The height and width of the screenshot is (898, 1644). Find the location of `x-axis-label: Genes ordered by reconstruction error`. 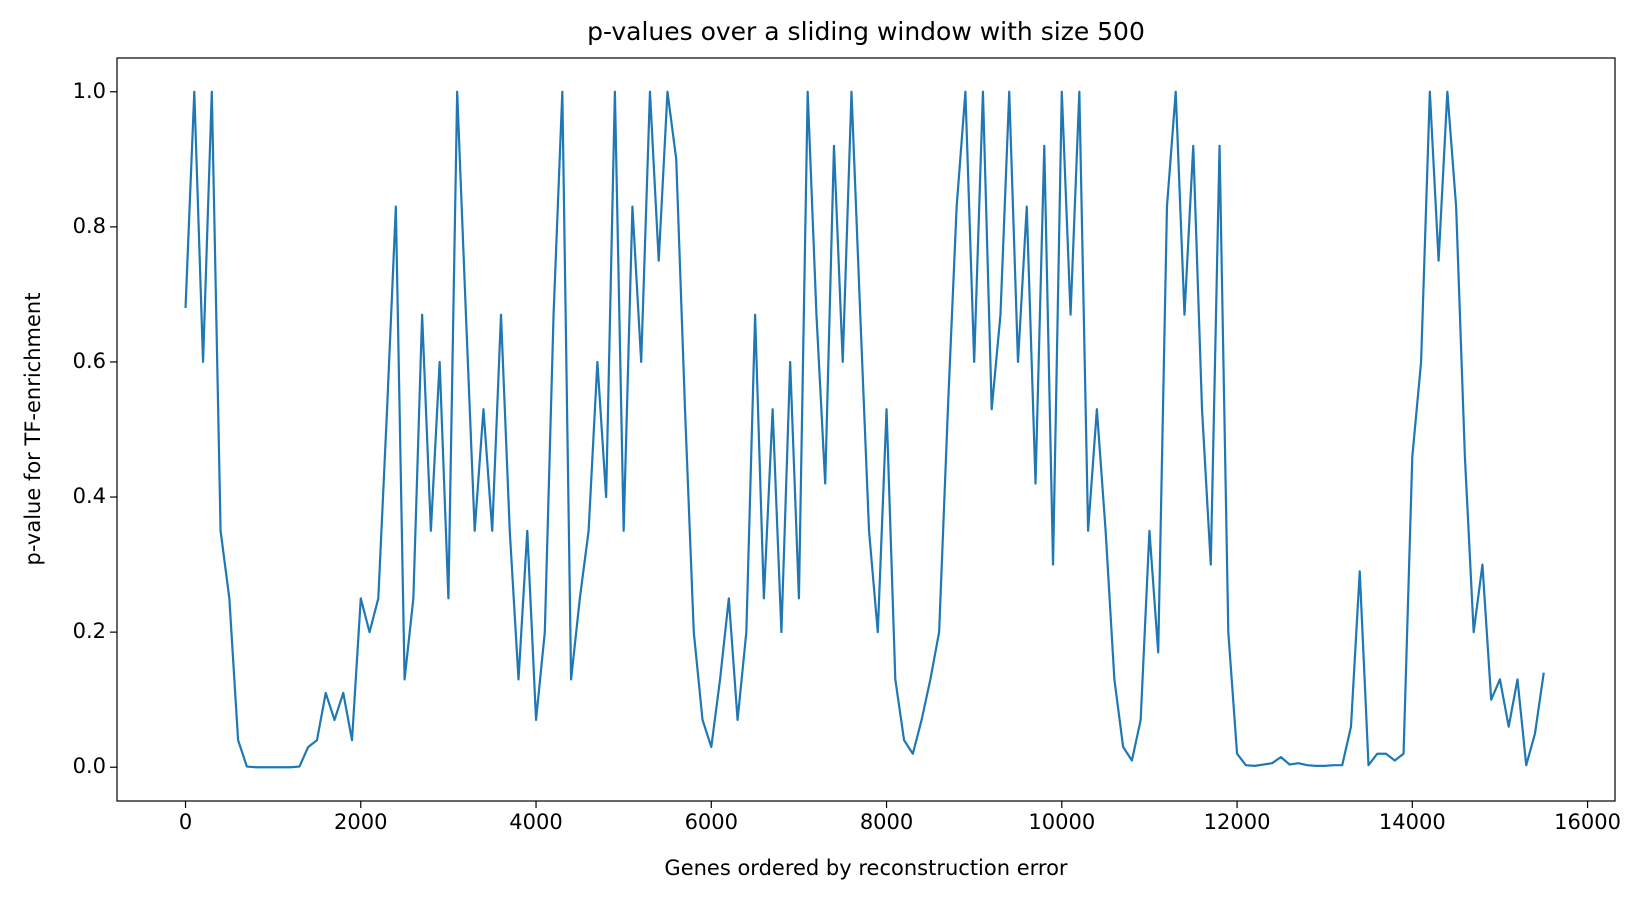

x-axis-label: Genes ordered by reconstruction error is located at coordinates (865, 868).